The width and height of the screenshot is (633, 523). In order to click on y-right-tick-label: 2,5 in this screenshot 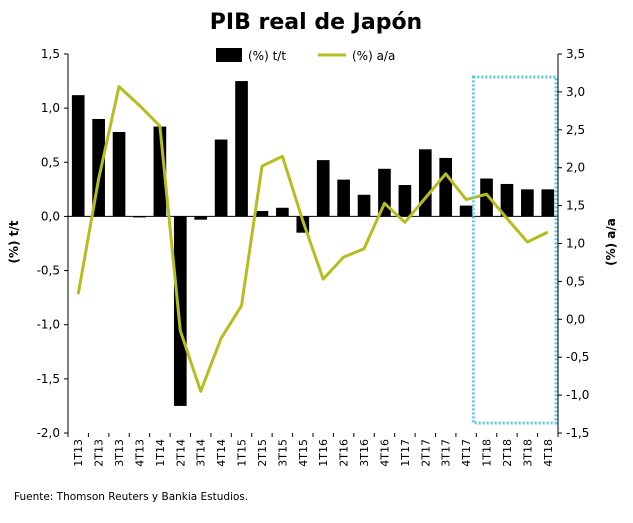, I will do `click(575, 130)`.